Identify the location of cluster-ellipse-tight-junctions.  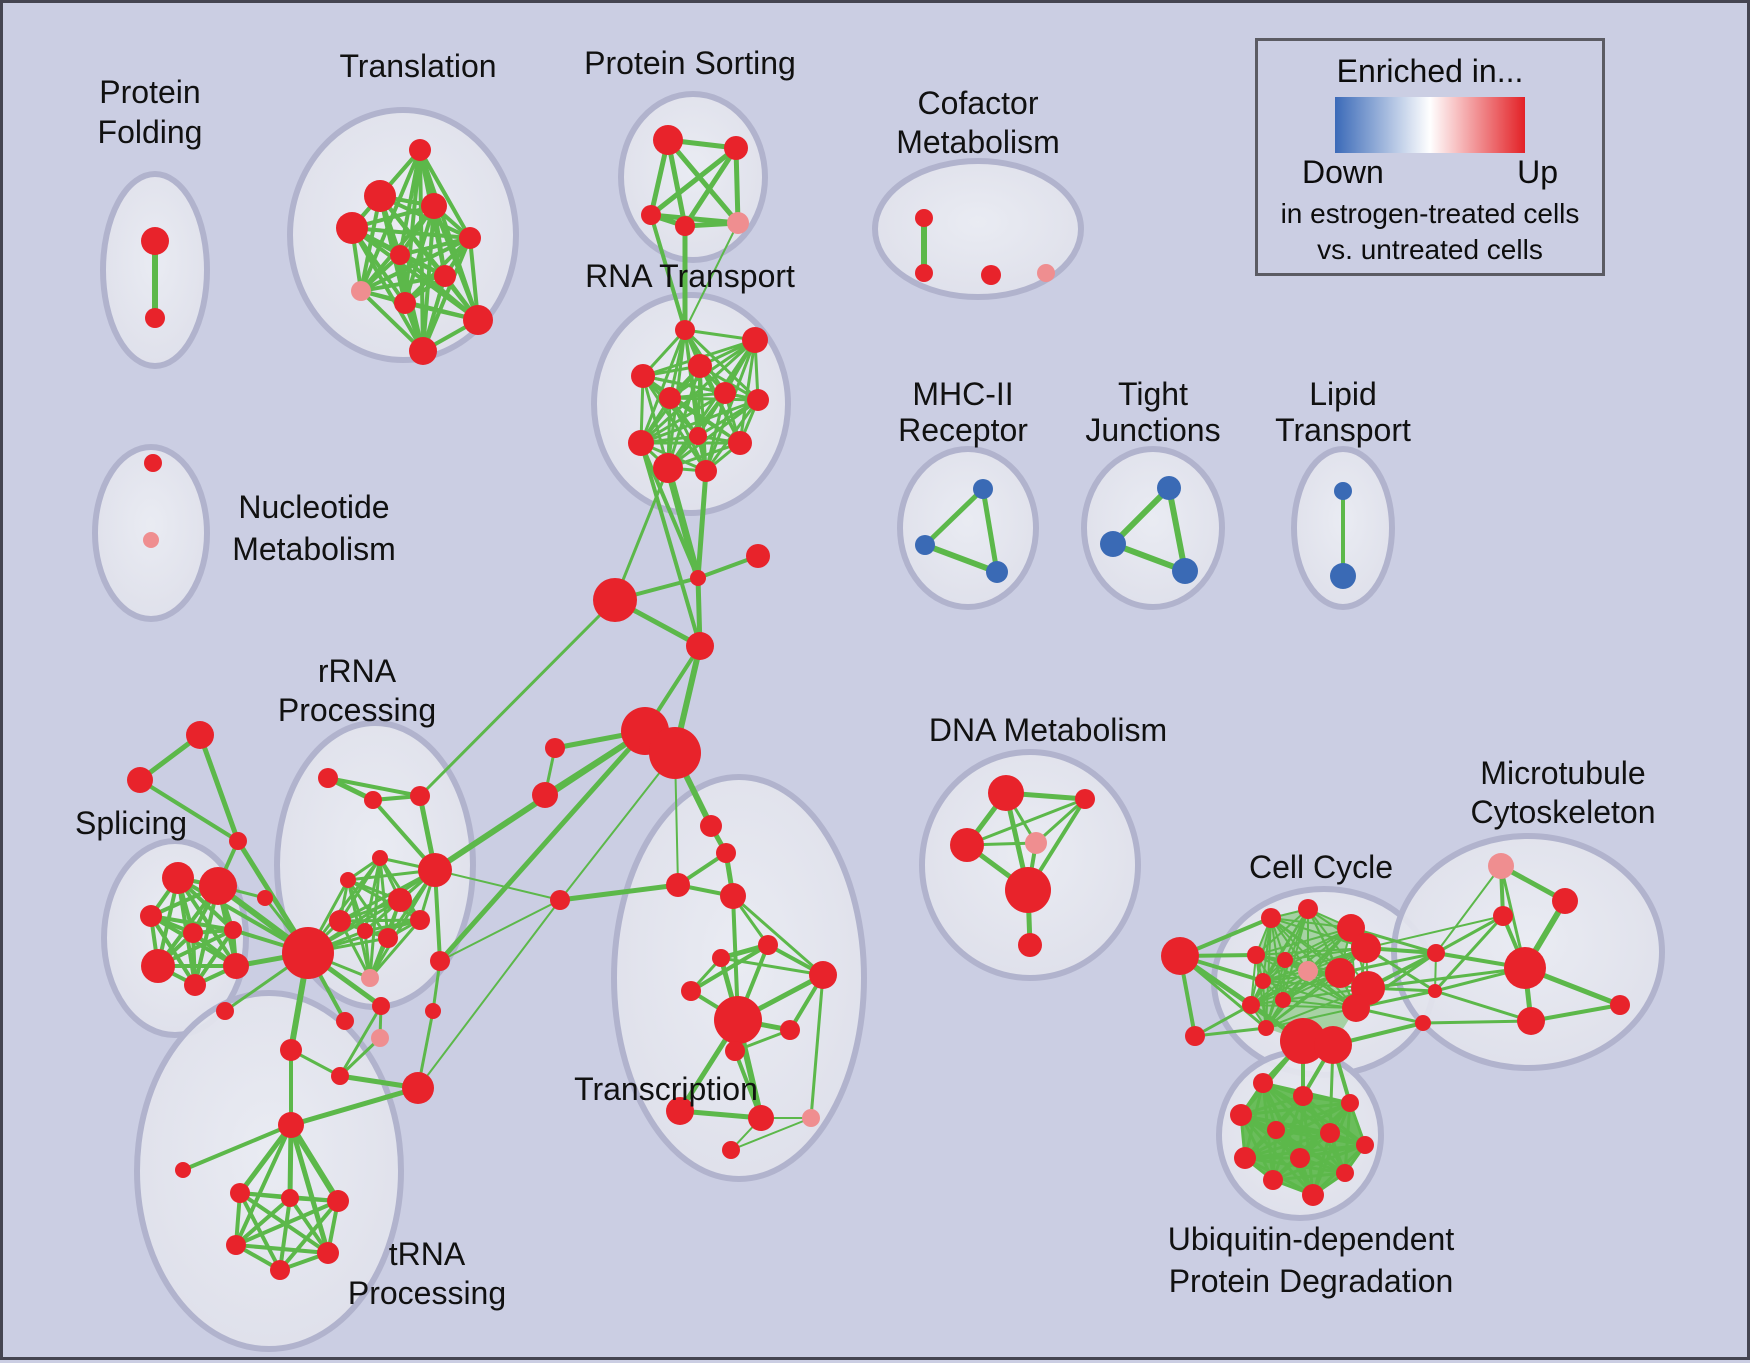
(1153, 528).